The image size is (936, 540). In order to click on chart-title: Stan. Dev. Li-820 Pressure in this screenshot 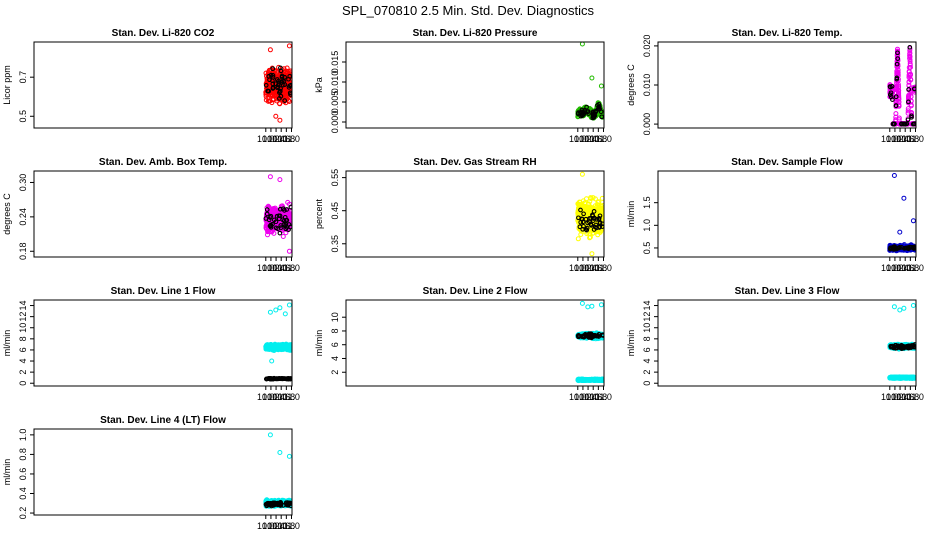, I will do `click(475, 33)`.